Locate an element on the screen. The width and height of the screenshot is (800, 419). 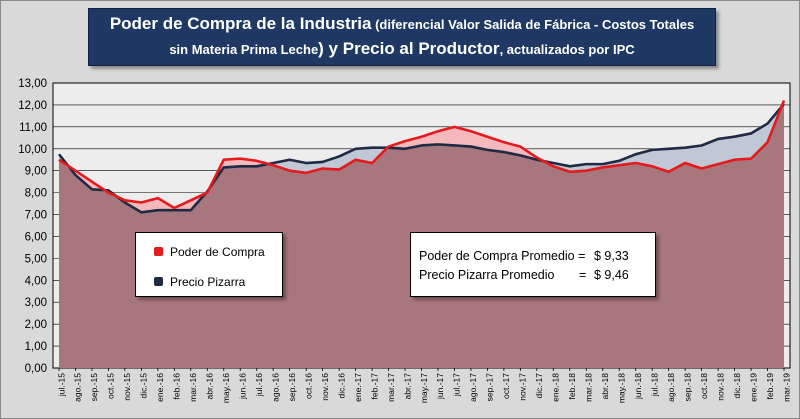
x-tick-label: may.-17 is located at coordinates (424, 388).